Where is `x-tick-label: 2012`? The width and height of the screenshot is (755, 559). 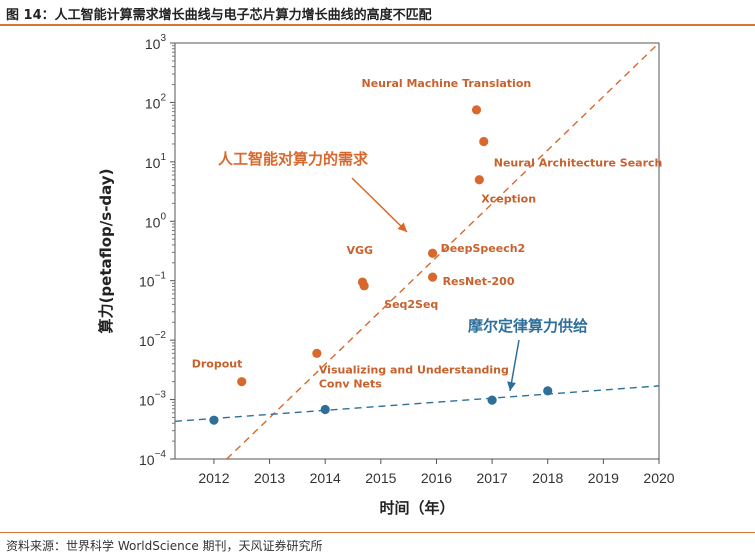 x-tick-label: 2012 is located at coordinates (213, 478).